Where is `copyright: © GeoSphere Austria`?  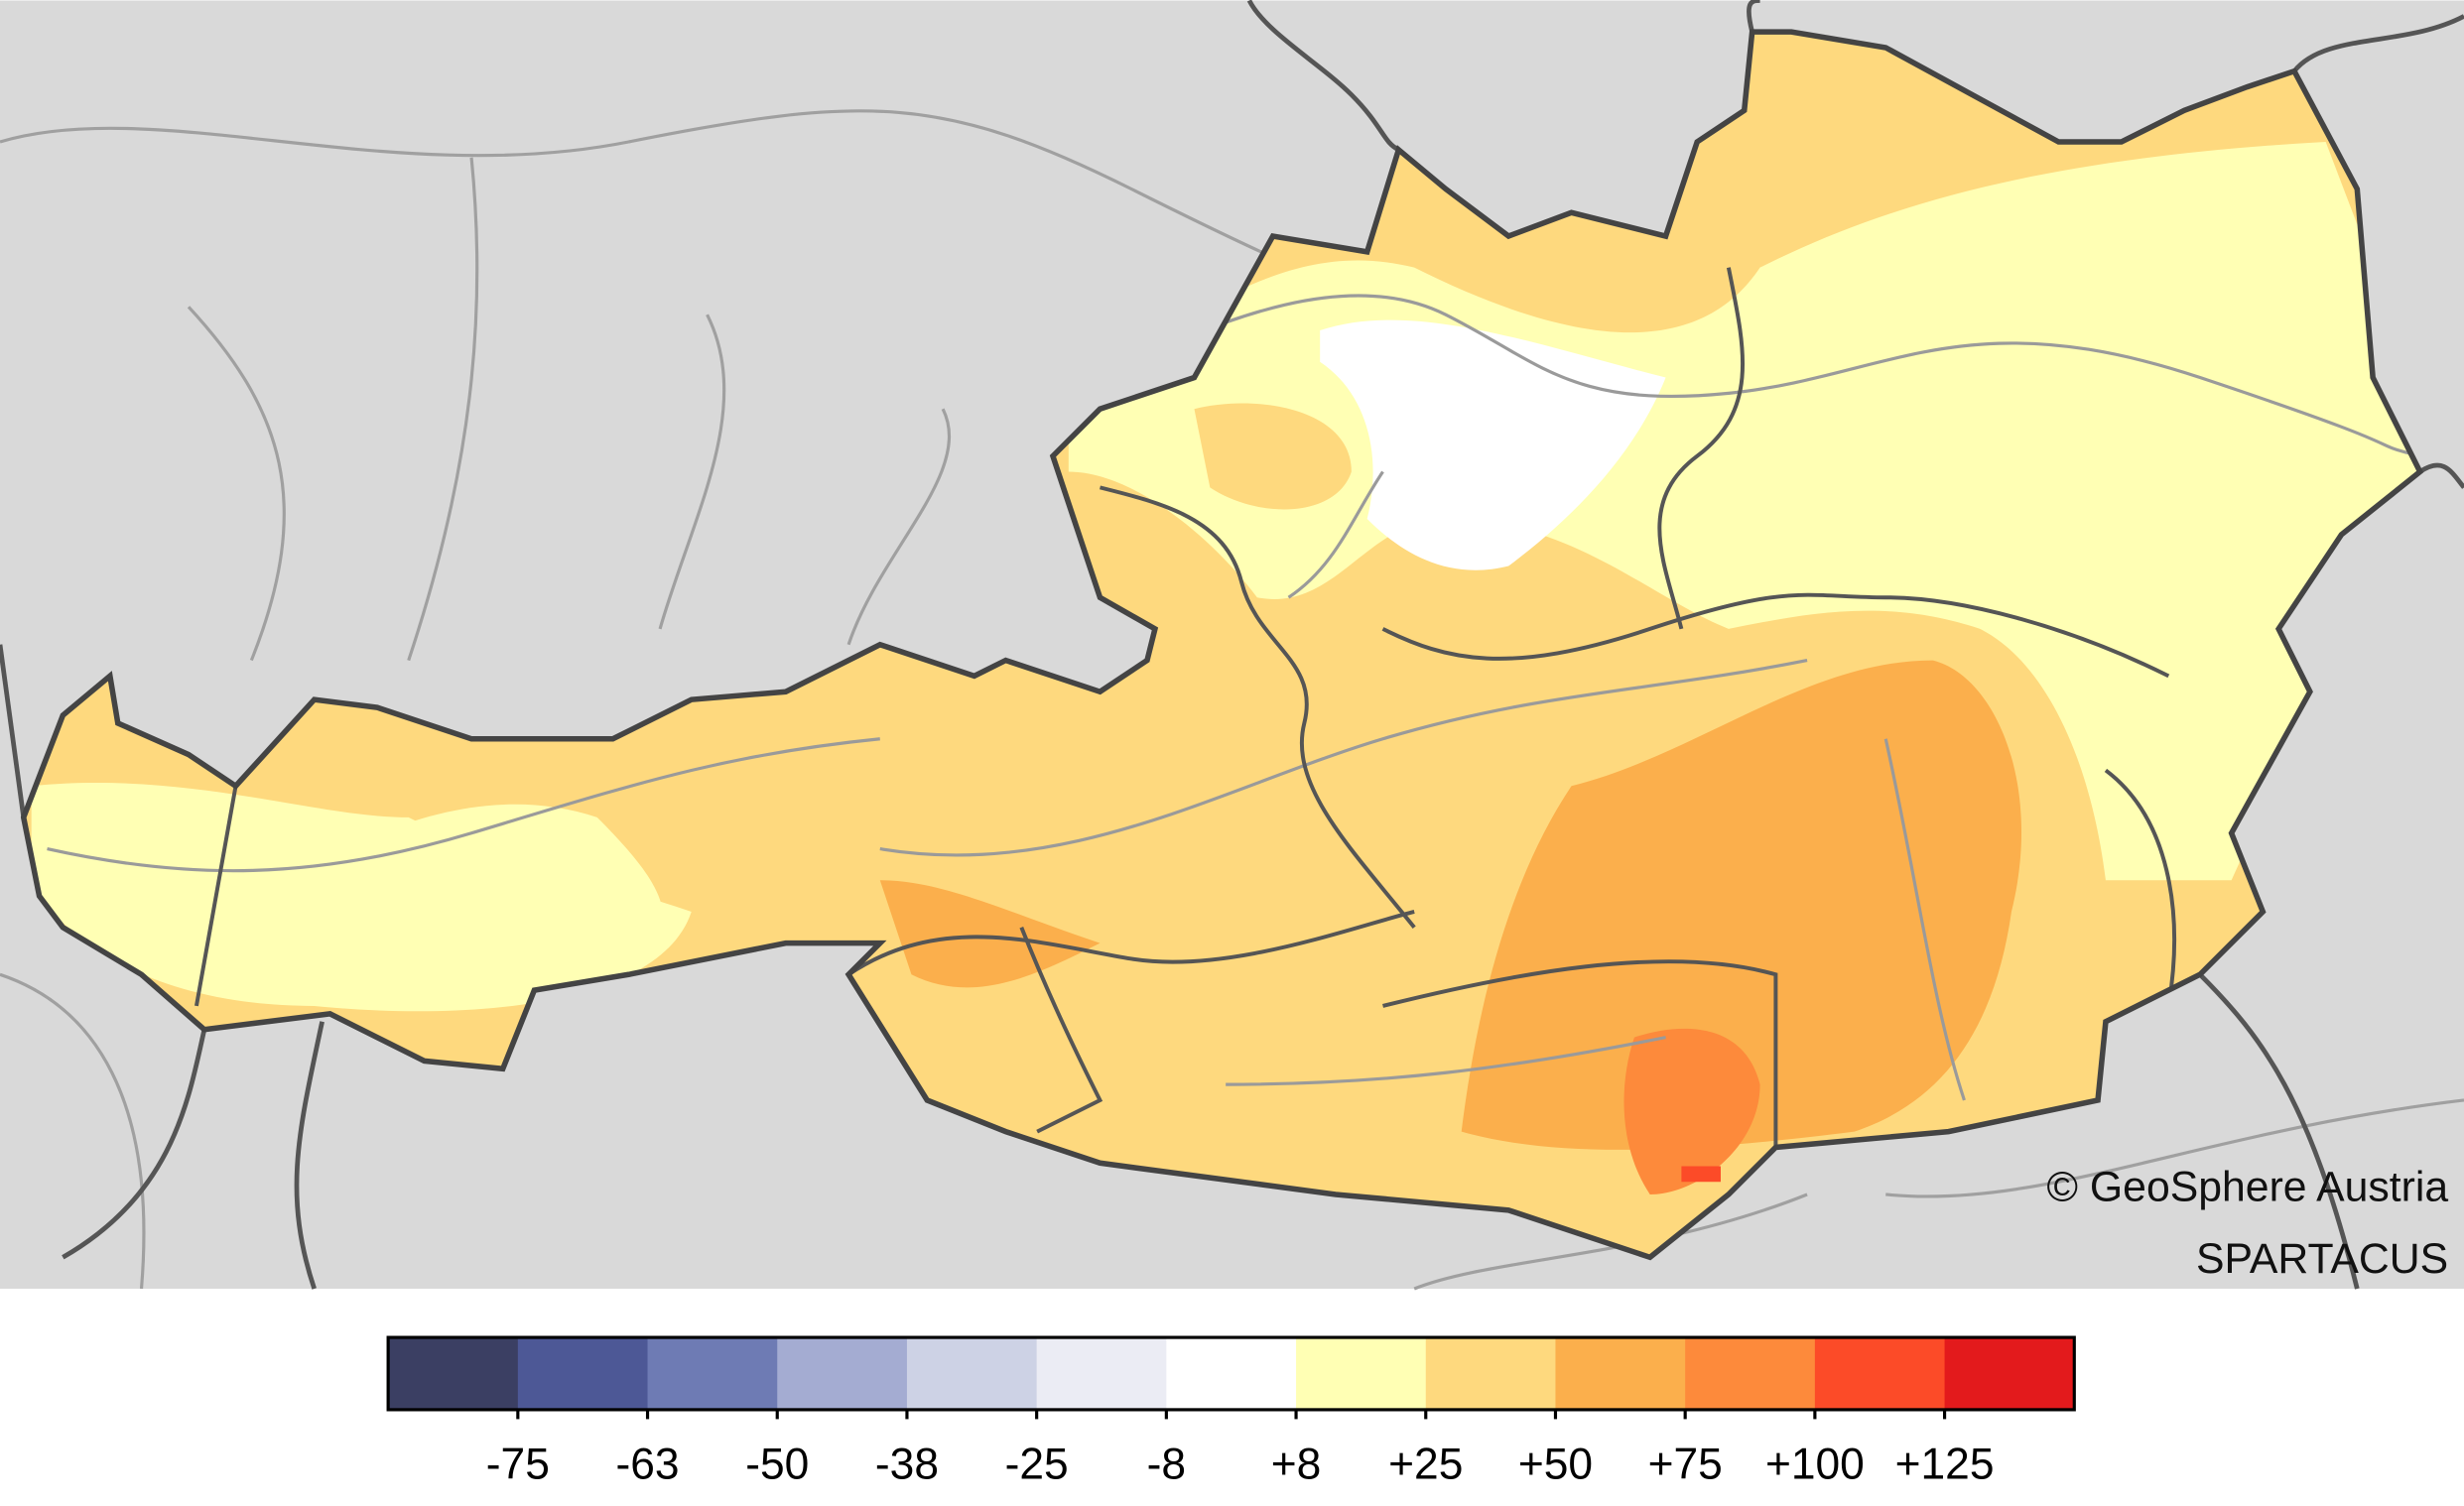 copyright: © GeoSphere Austria is located at coordinates (2248, 1186).